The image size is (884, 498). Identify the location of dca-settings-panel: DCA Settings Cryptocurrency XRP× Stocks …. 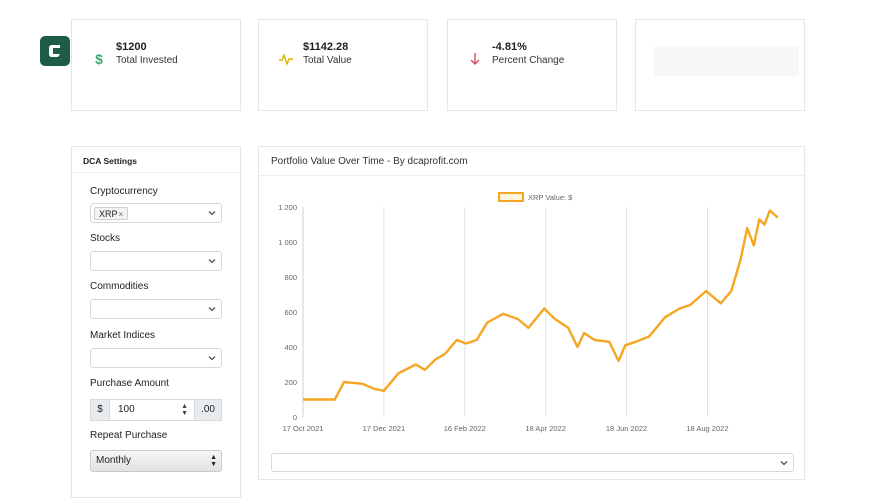
(156, 322).